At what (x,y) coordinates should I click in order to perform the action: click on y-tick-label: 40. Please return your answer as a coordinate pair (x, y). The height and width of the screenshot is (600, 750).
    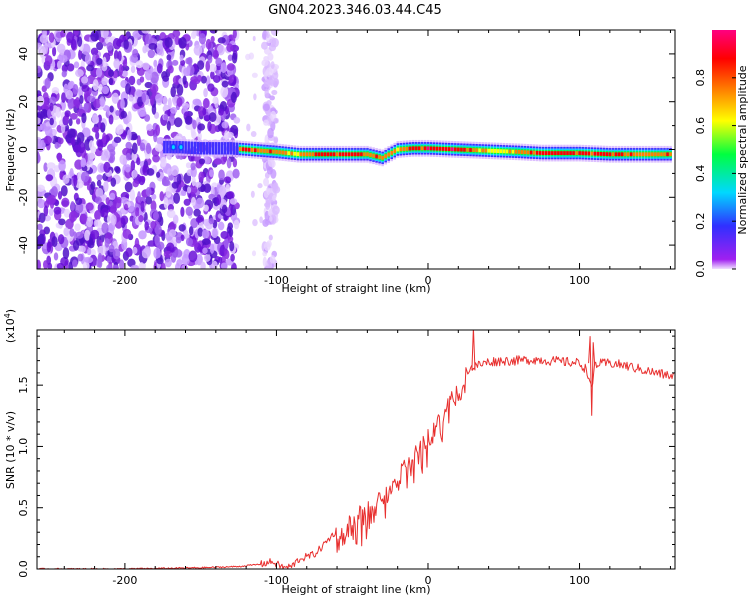
    Looking at the image, I should click on (23, 54).